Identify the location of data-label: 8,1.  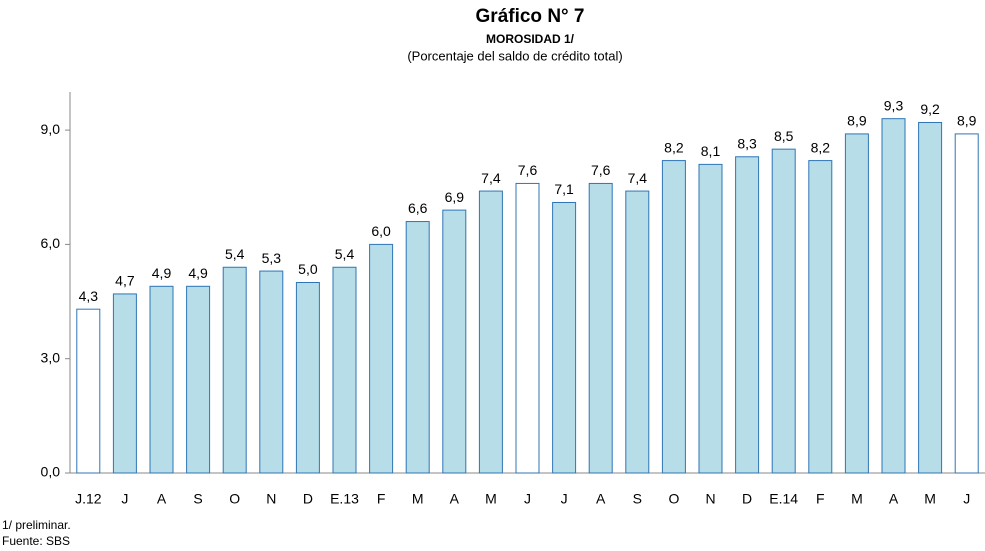
(711, 151).